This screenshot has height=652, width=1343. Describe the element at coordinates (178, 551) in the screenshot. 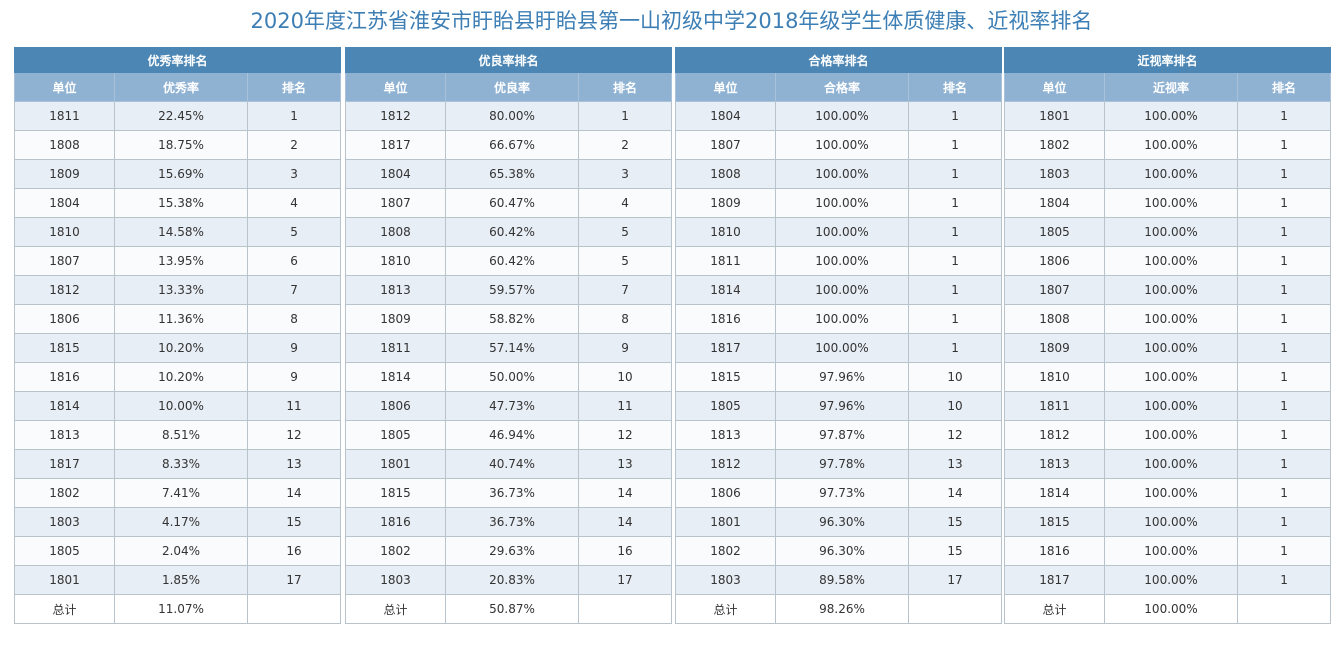

I see `table-row: 1805 2.04% 16` at that location.